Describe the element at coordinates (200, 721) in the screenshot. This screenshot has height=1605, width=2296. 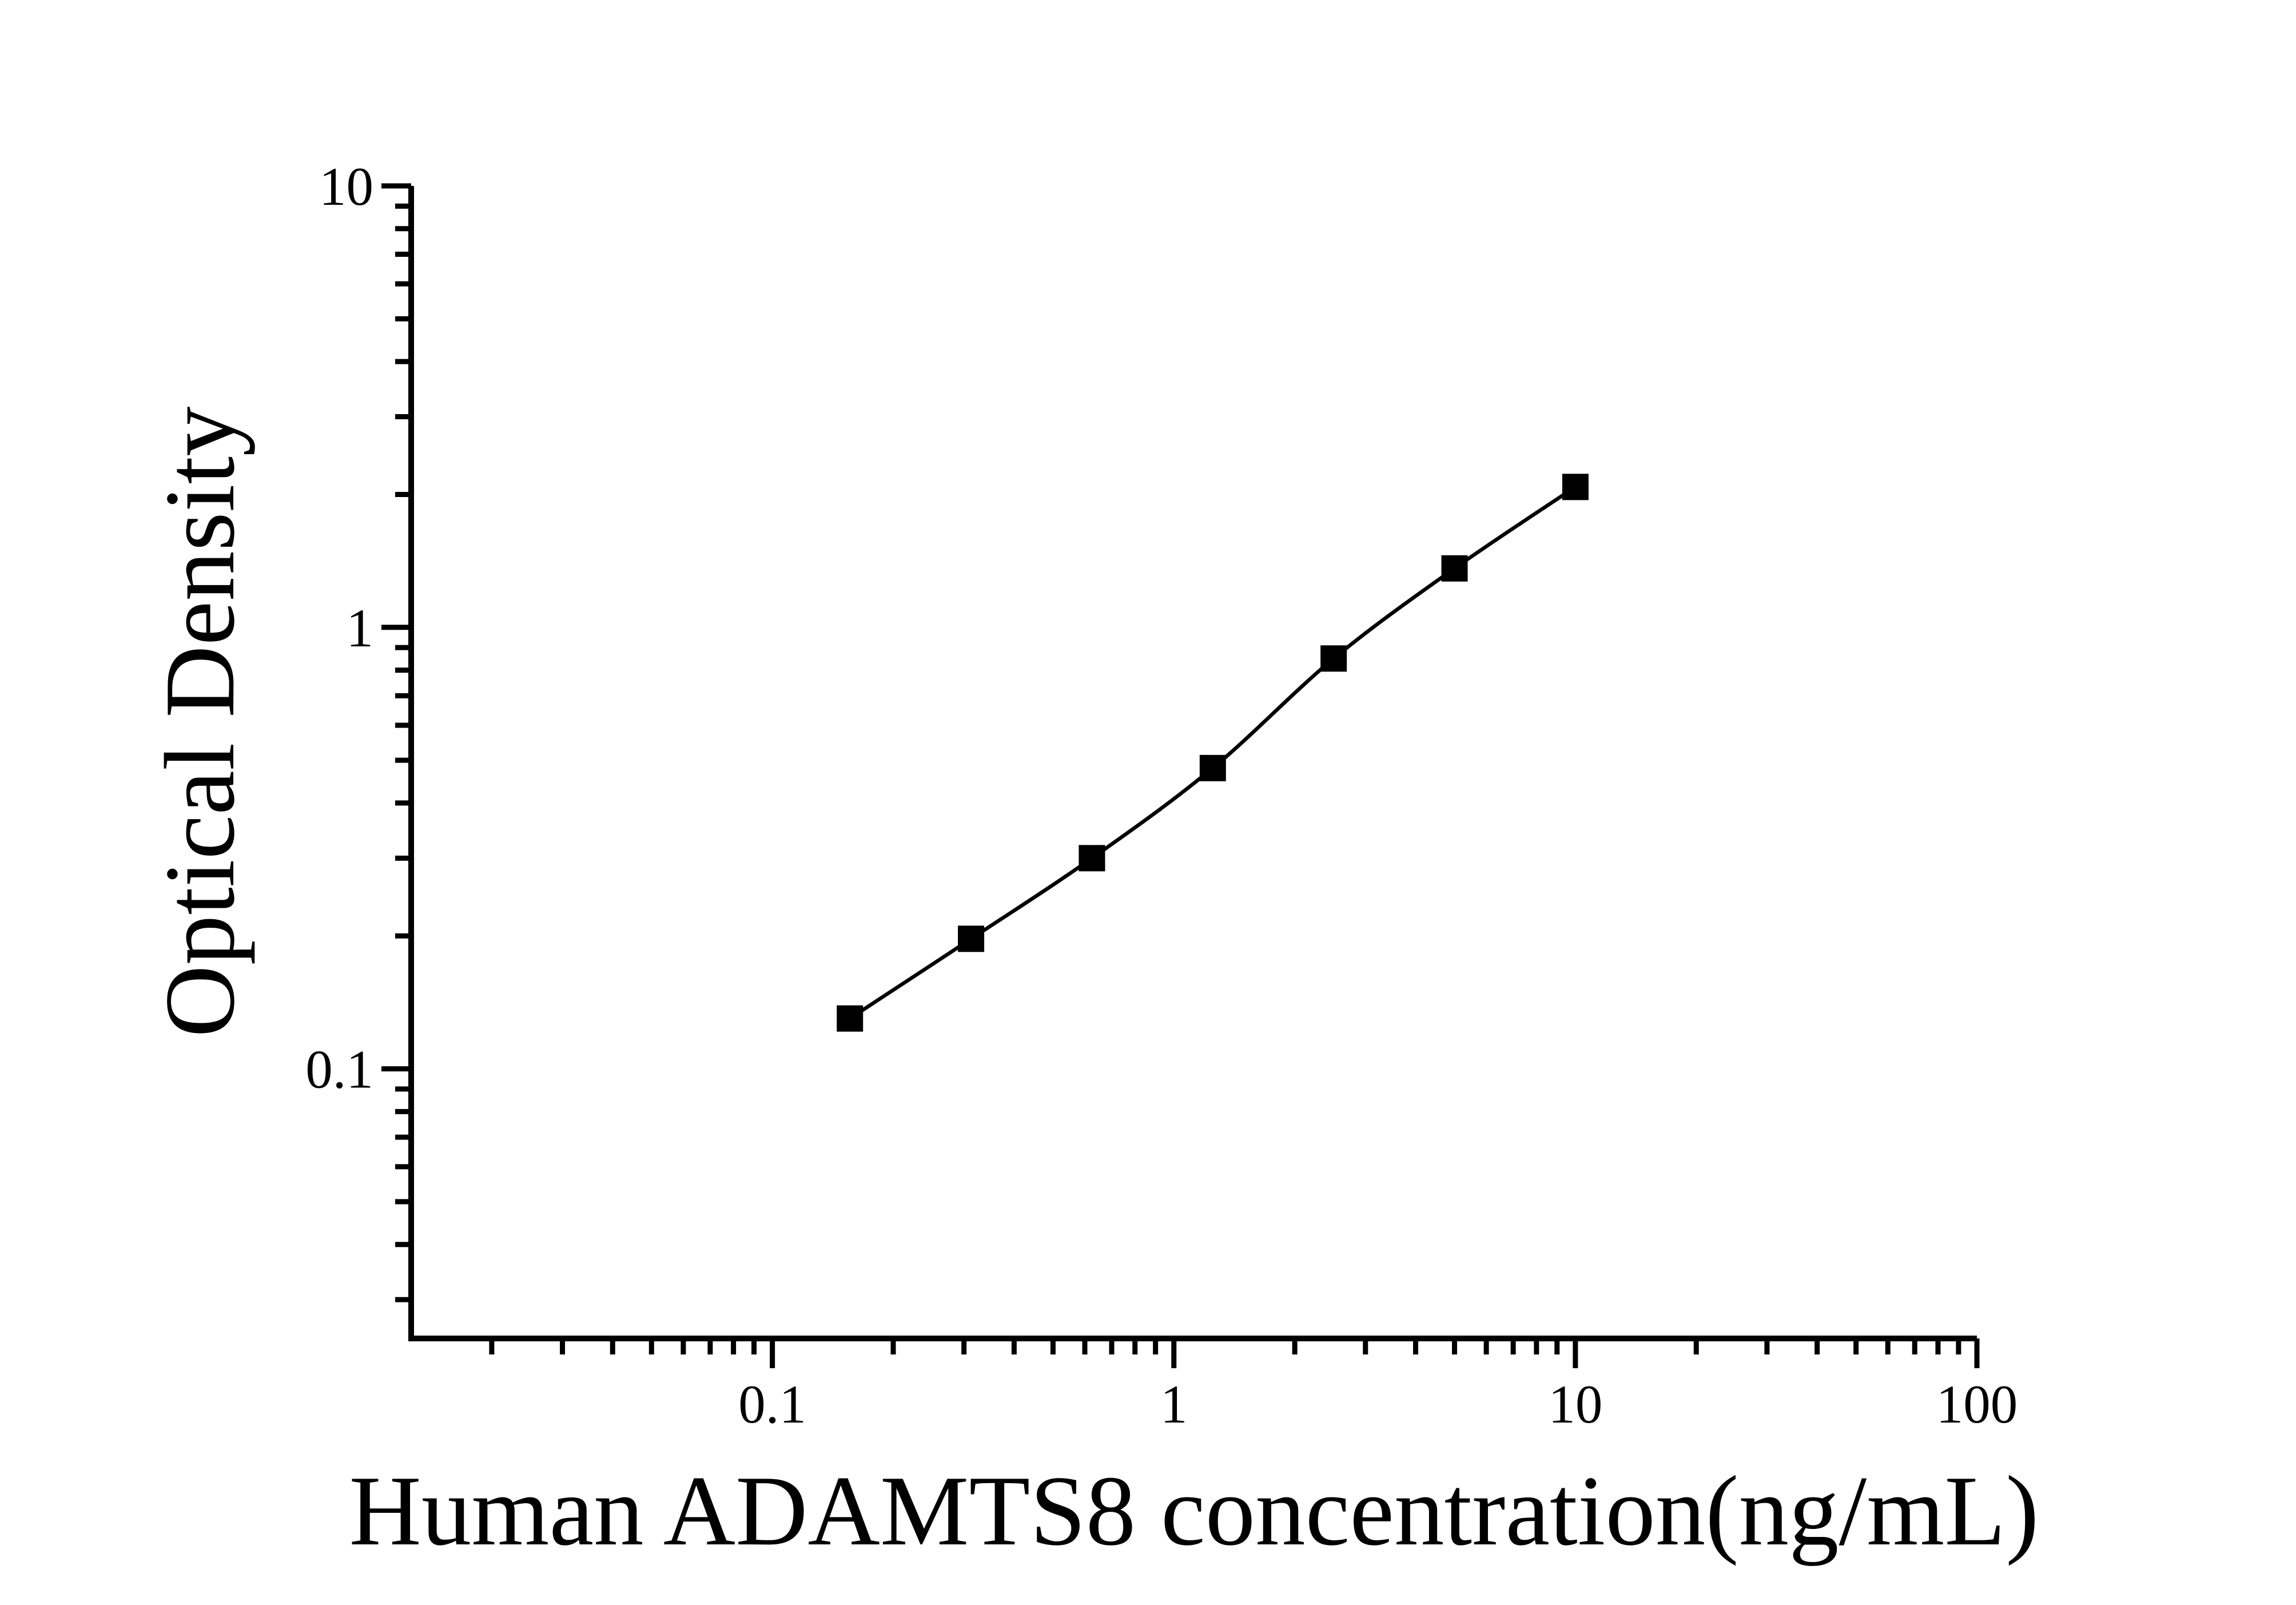
I see `y-axis-title: Optical Density` at that location.